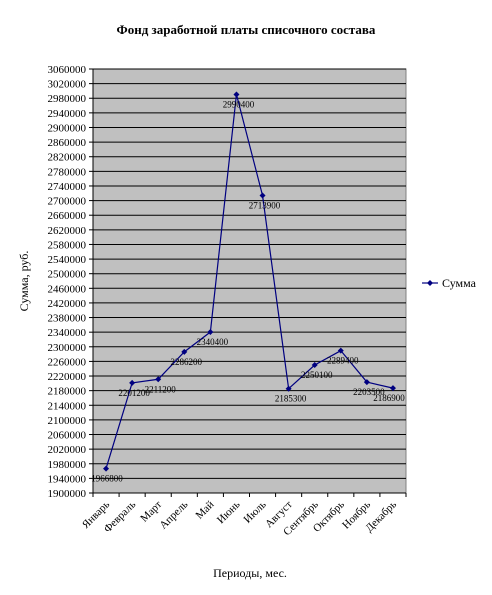 This screenshot has width=492, height=595. Describe the element at coordinates (67, 479) in the screenshot. I see `y-tick-label: 1940000` at that location.